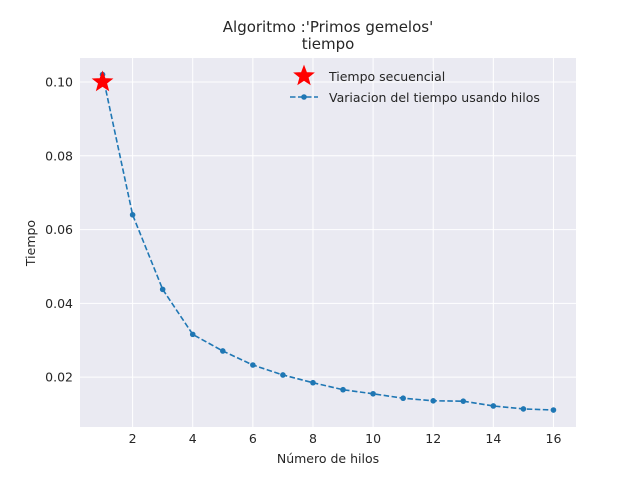  Describe the element at coordinates (59, 303) in the screenshot. I see `y-tick-label: 0.04` at that location.